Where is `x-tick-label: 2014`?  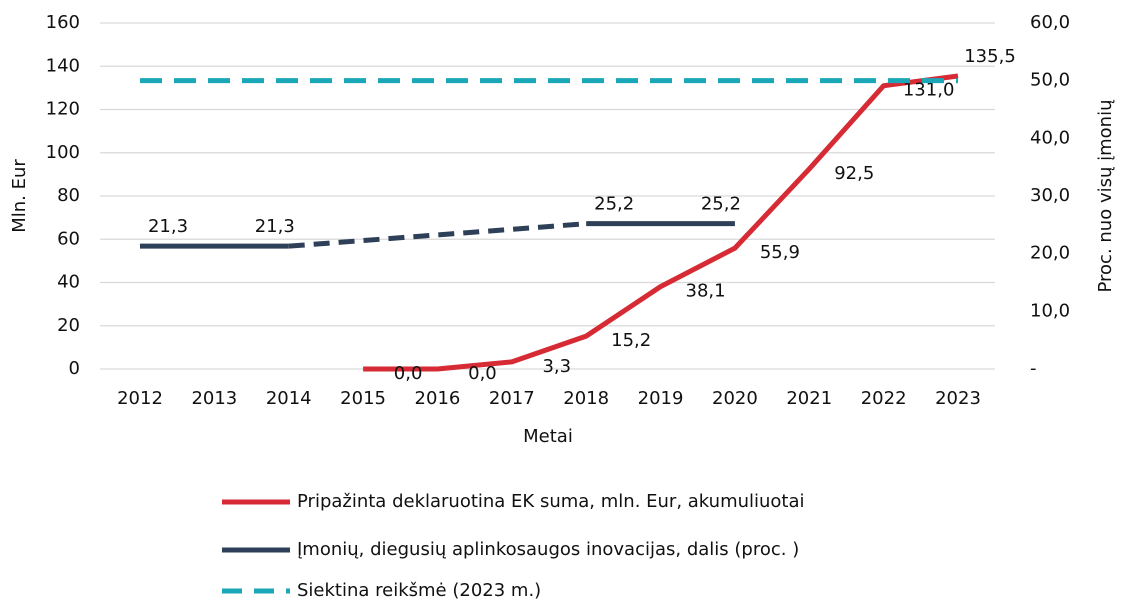 x-tick-label: 2014 is located at coordinates (289, 398).